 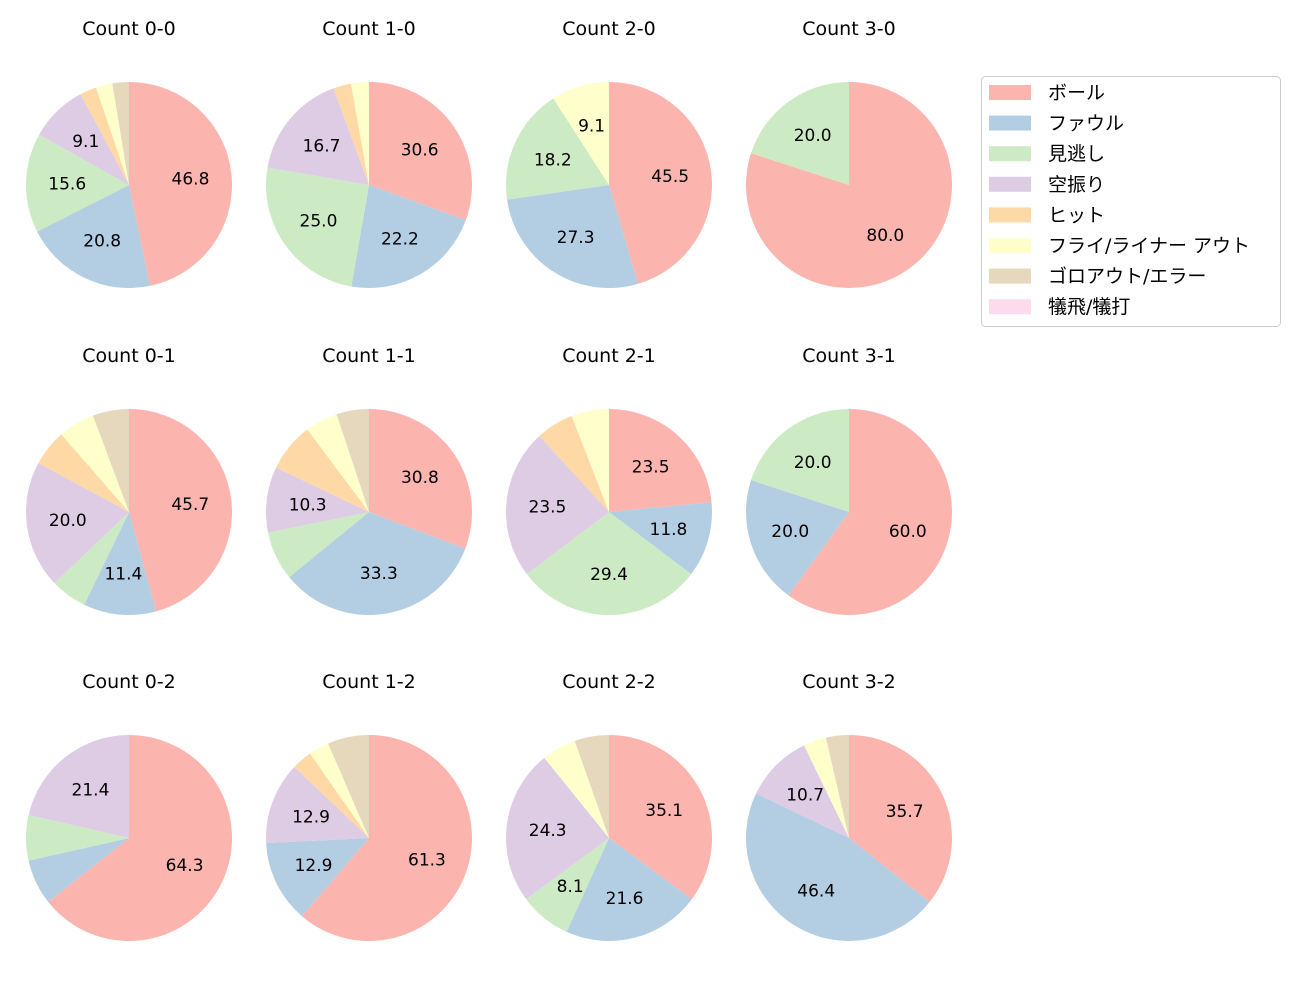 I want to click on slice-label: 46.4, so click(x=816, y=891).